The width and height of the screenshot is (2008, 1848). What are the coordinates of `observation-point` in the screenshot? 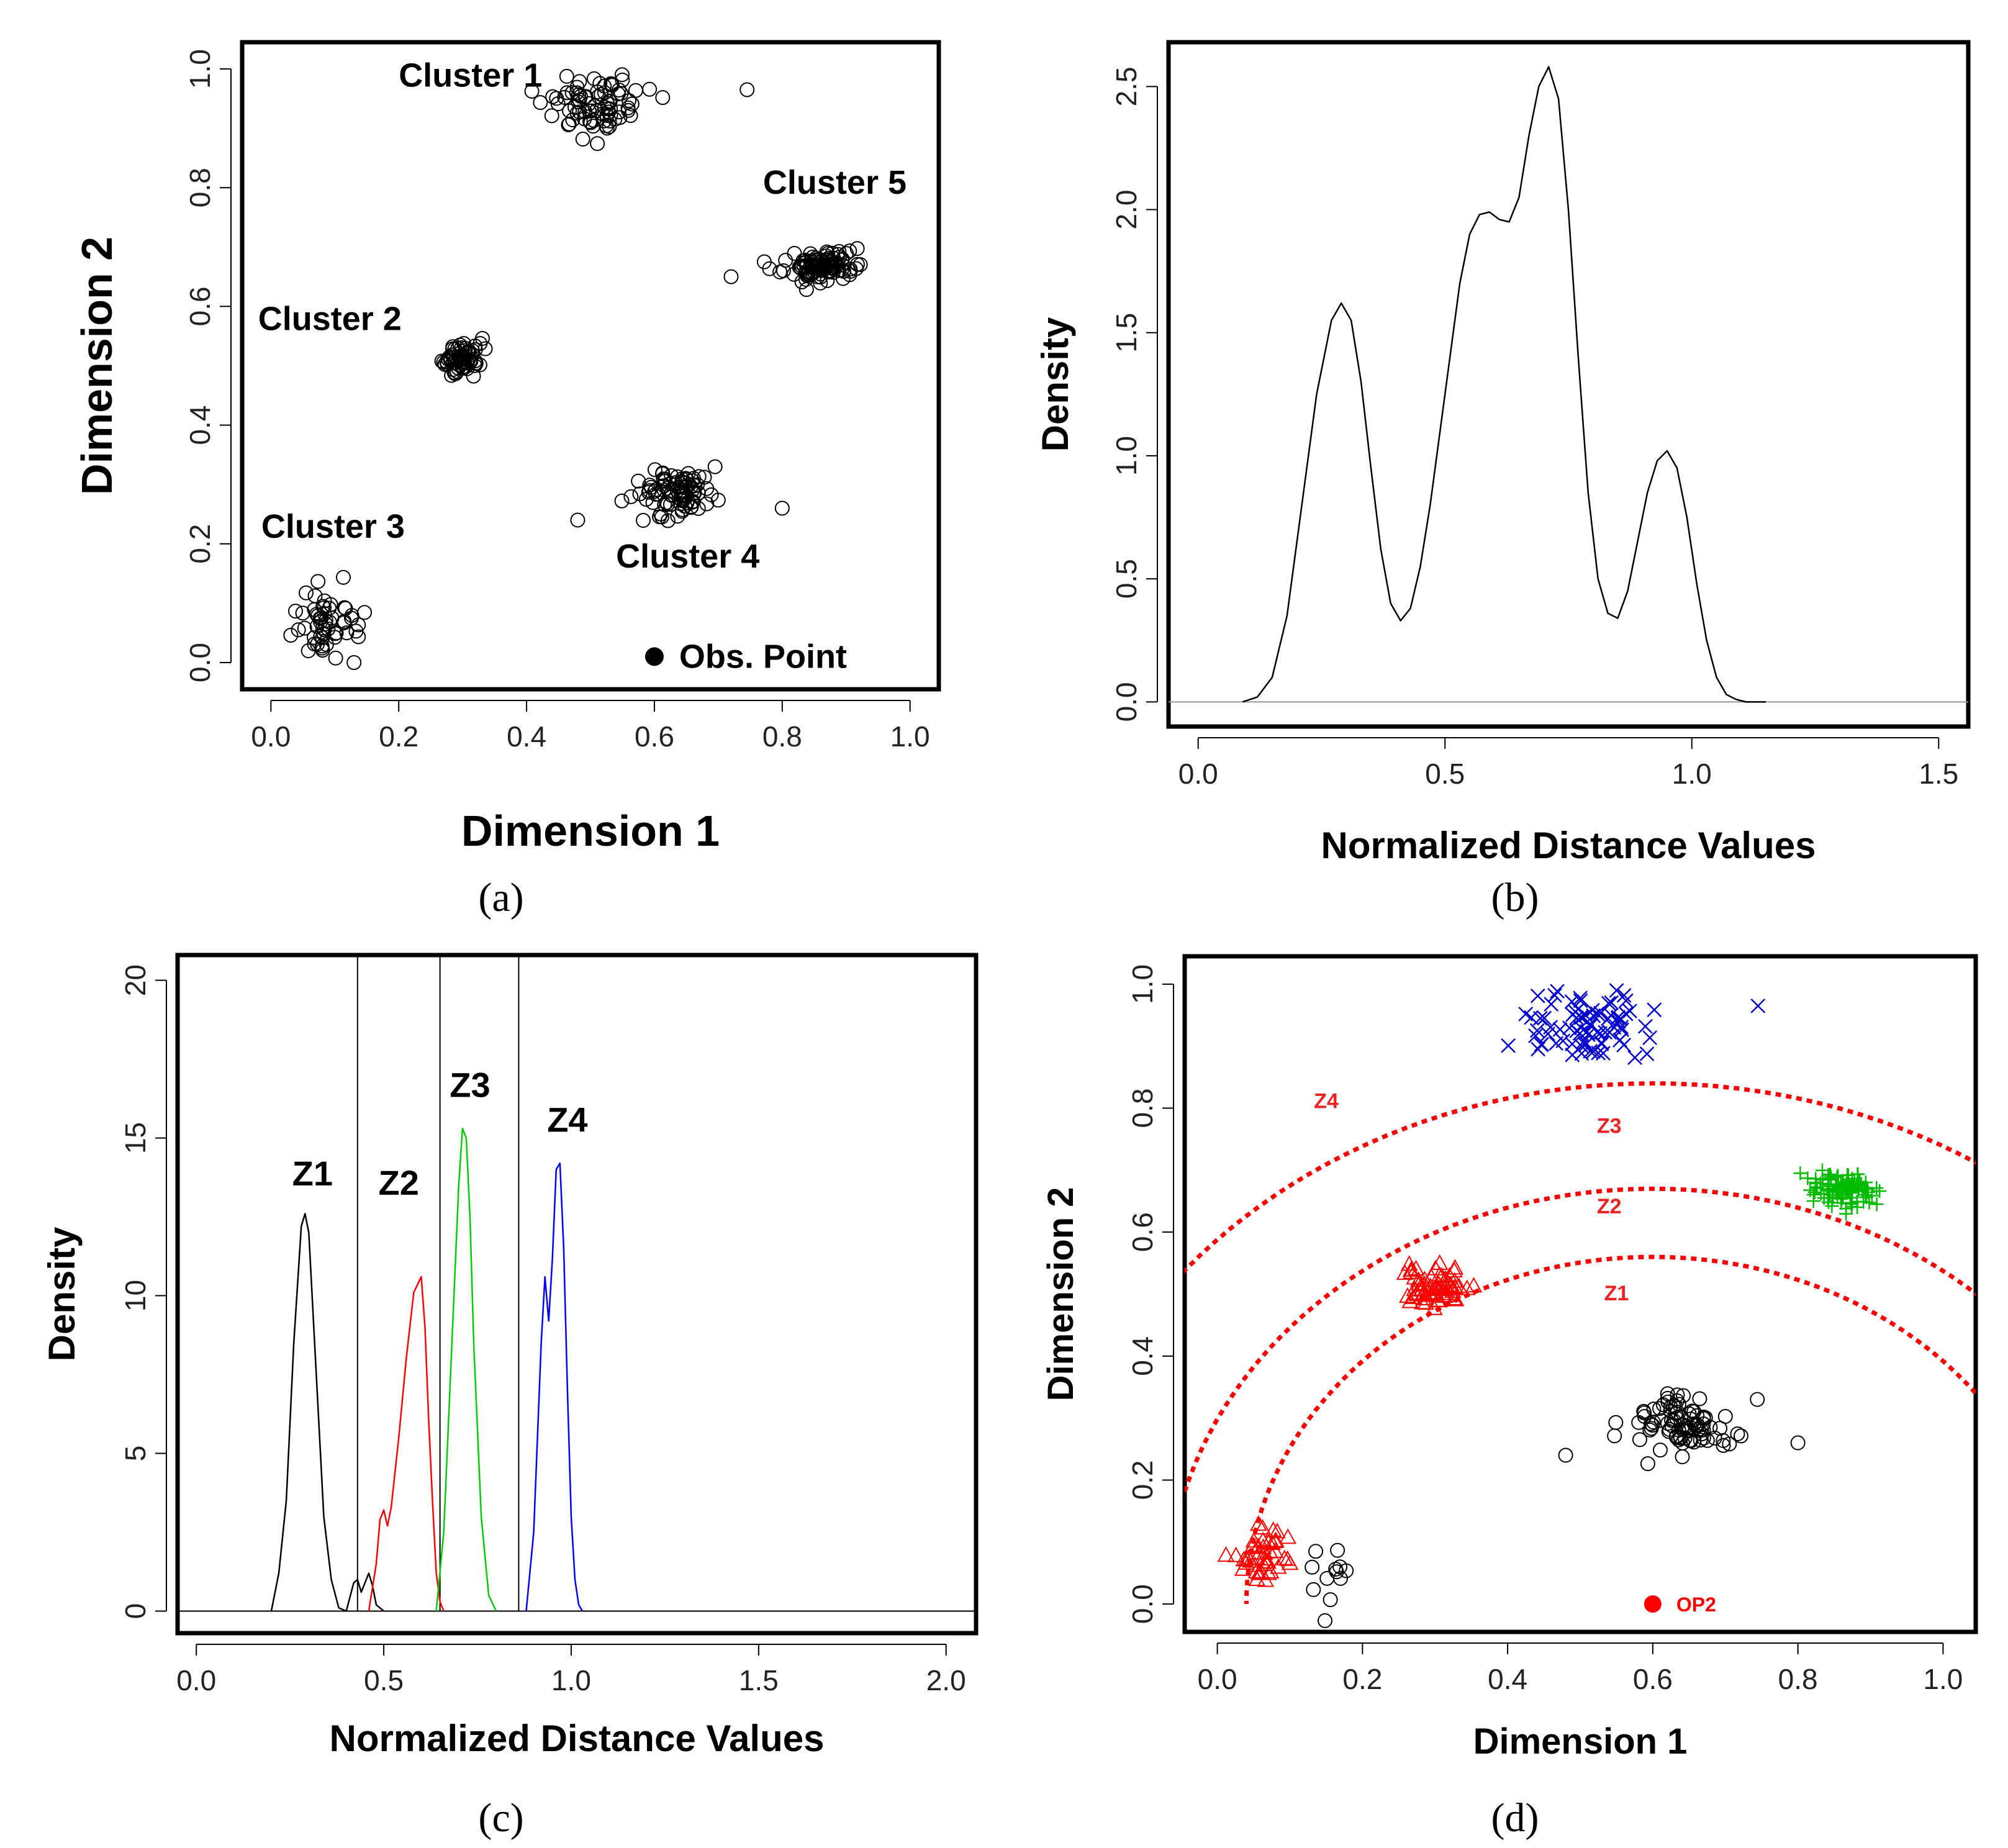 It's located at (654, 657).